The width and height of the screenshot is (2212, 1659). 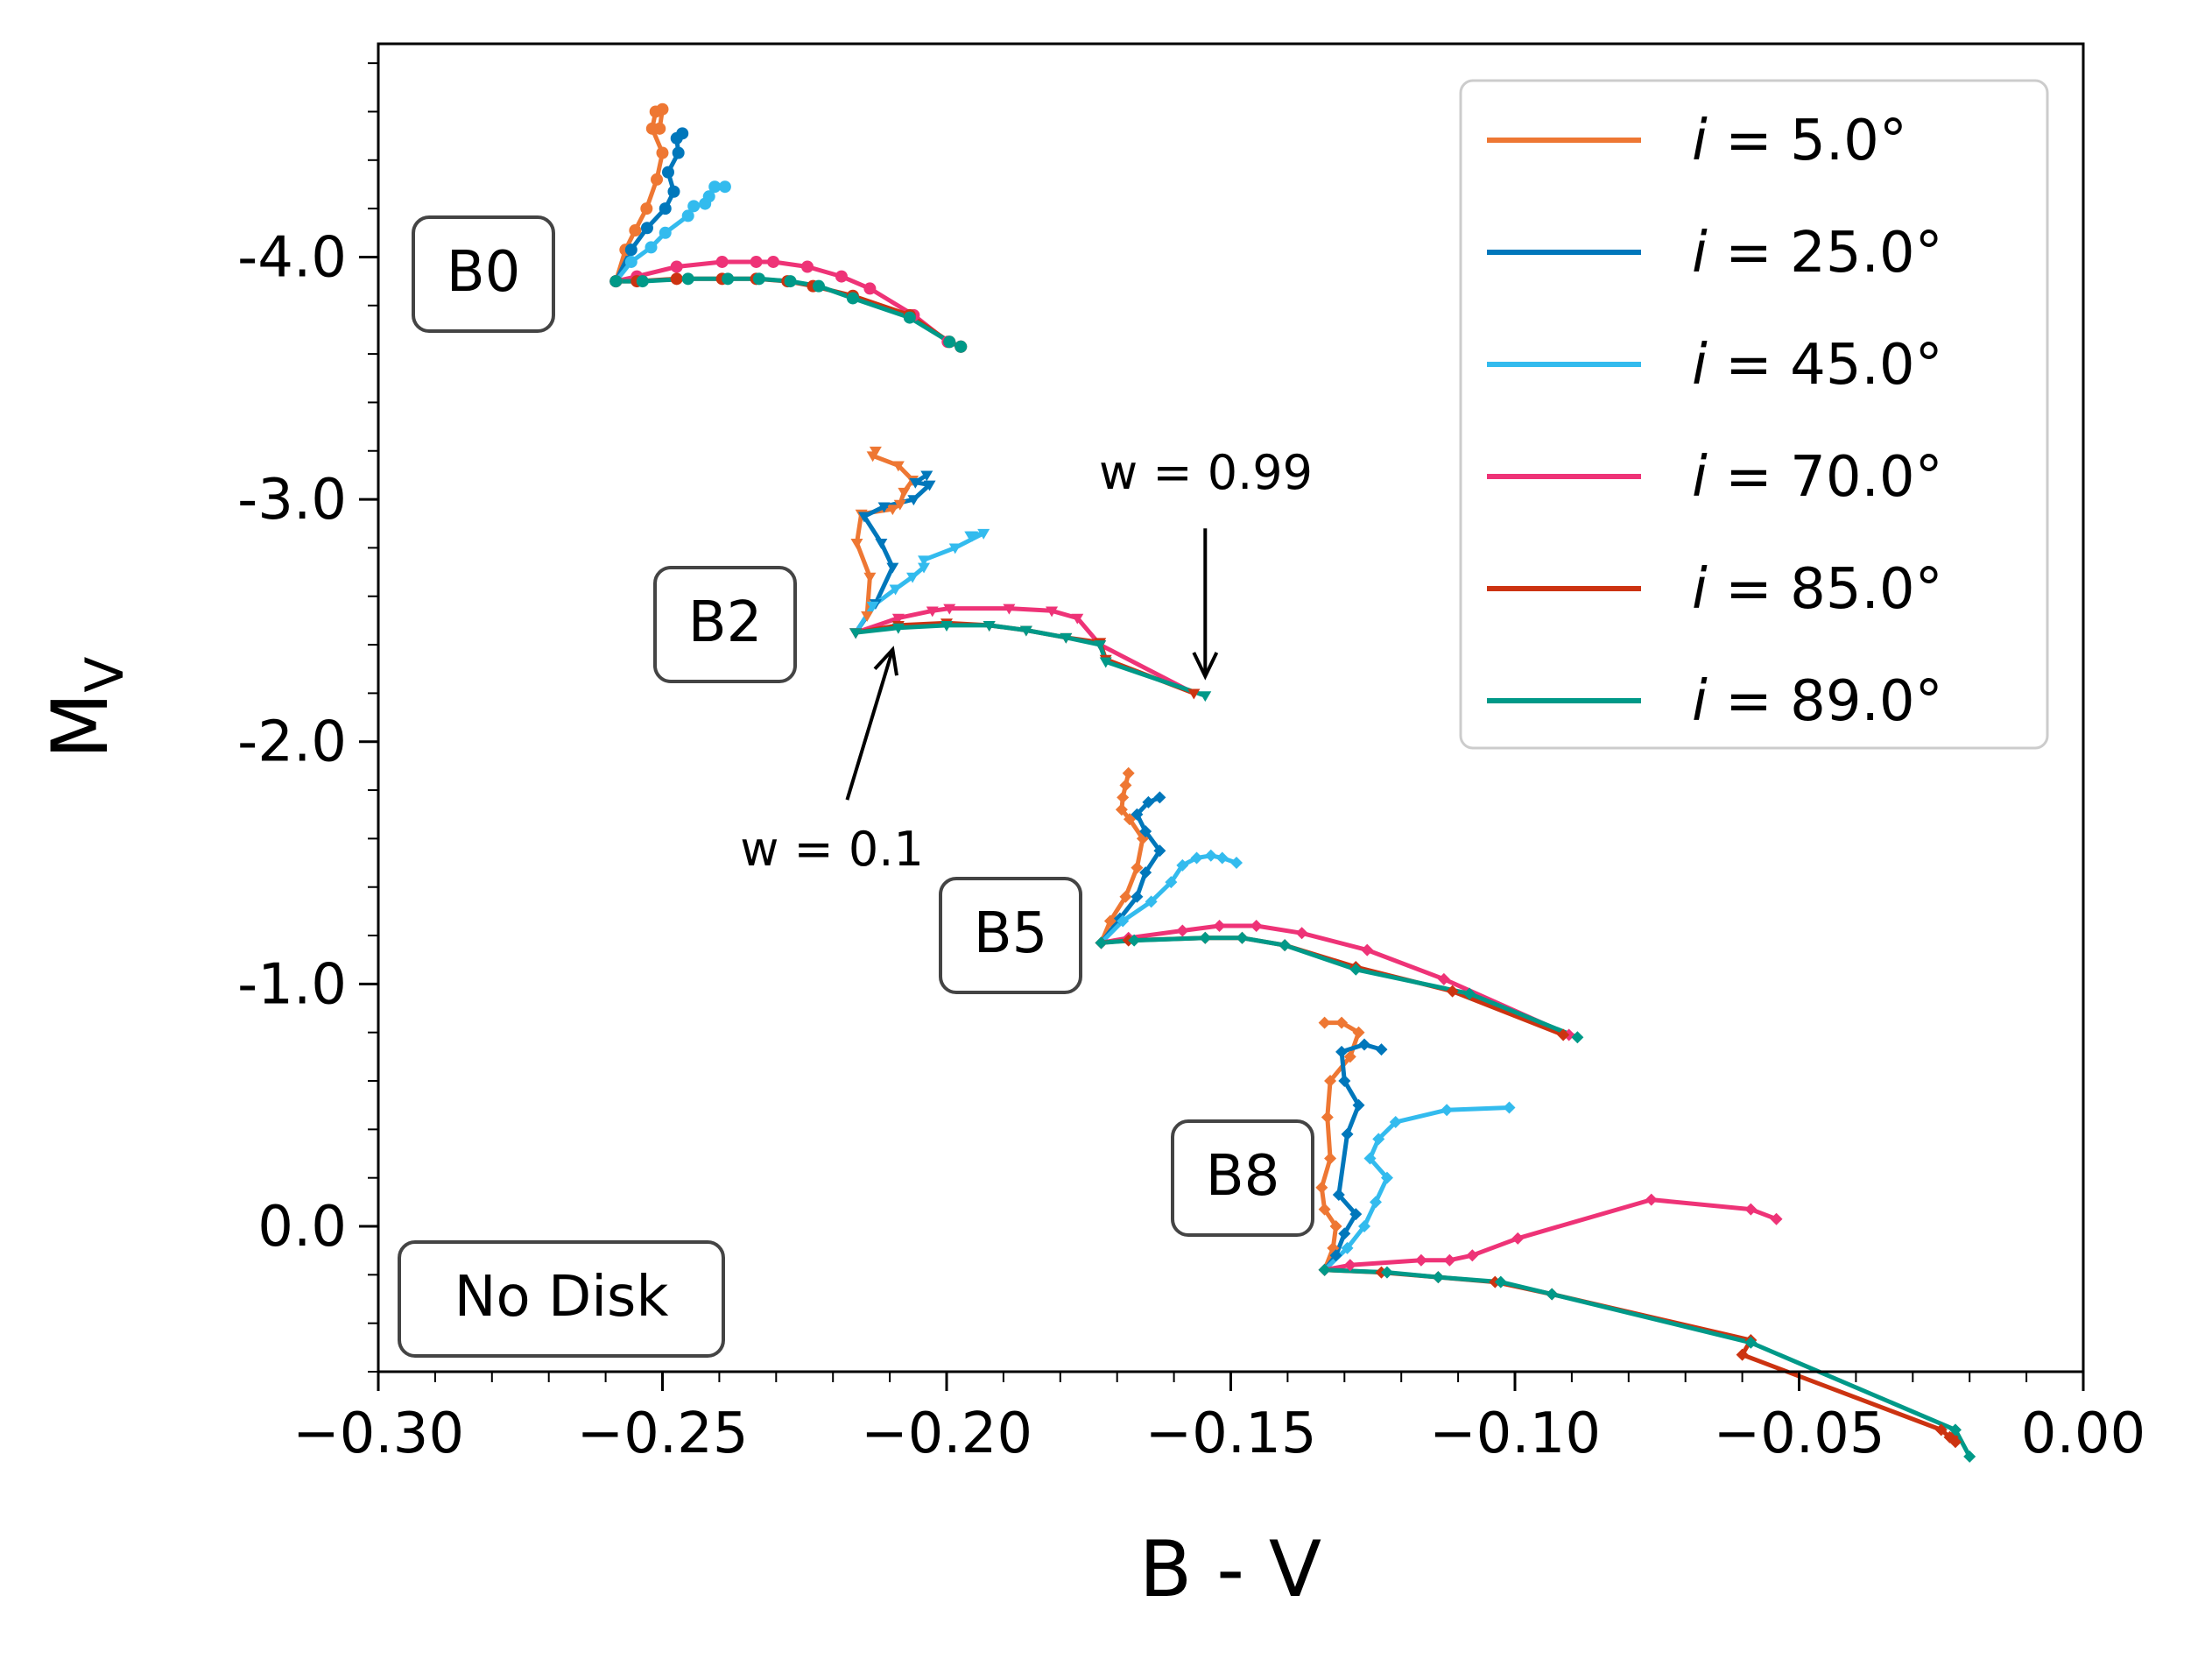 What do you see at coordinates (1799, 141) in the screenshot?
I see `legend-label: i = 5.0°` at bounding box center [1799, 141].